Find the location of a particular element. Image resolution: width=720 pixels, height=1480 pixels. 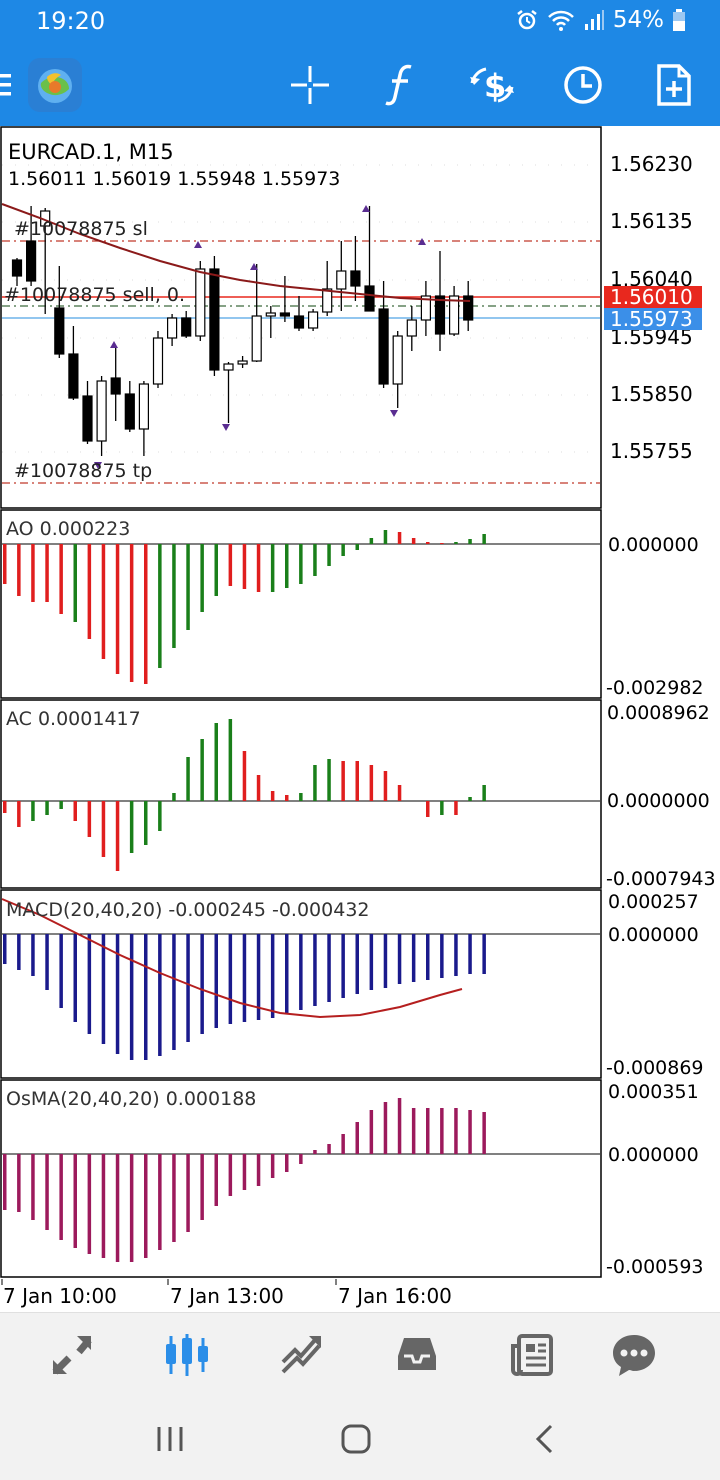

ohlc-label: 1.56011 1.56019 1.55948 1.55973 is located at coordinates (174, 179).